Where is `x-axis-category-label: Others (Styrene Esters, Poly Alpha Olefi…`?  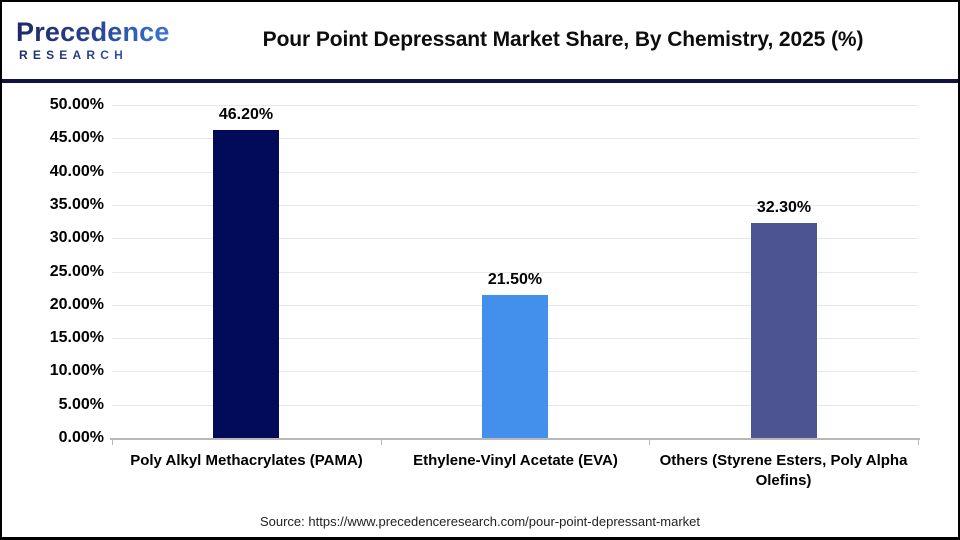
x-axis-category-label: Others (Styrene Esters, Poly Alpha Olefi… is located at coordinates (783, 471).